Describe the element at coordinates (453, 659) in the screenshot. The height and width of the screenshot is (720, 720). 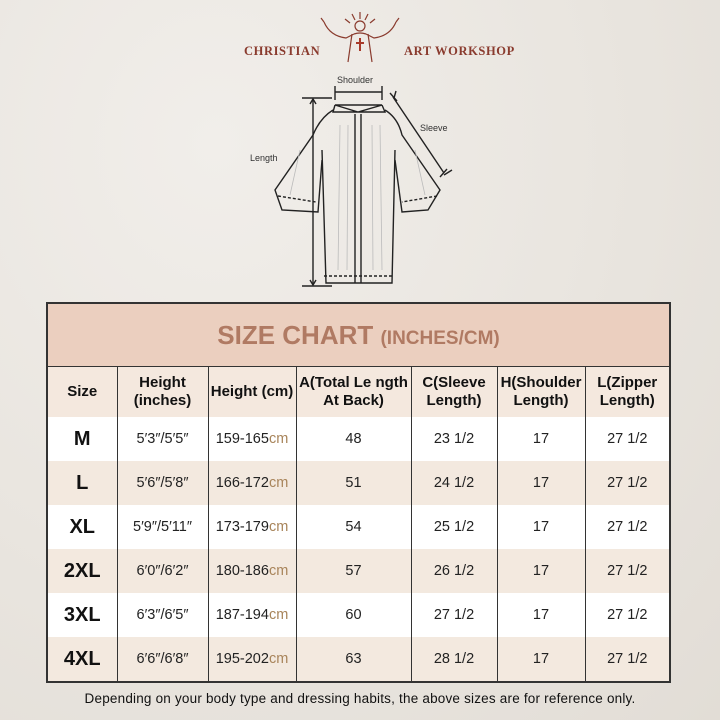
I see `sleeve-length-cell: 28 1/2` at that location.